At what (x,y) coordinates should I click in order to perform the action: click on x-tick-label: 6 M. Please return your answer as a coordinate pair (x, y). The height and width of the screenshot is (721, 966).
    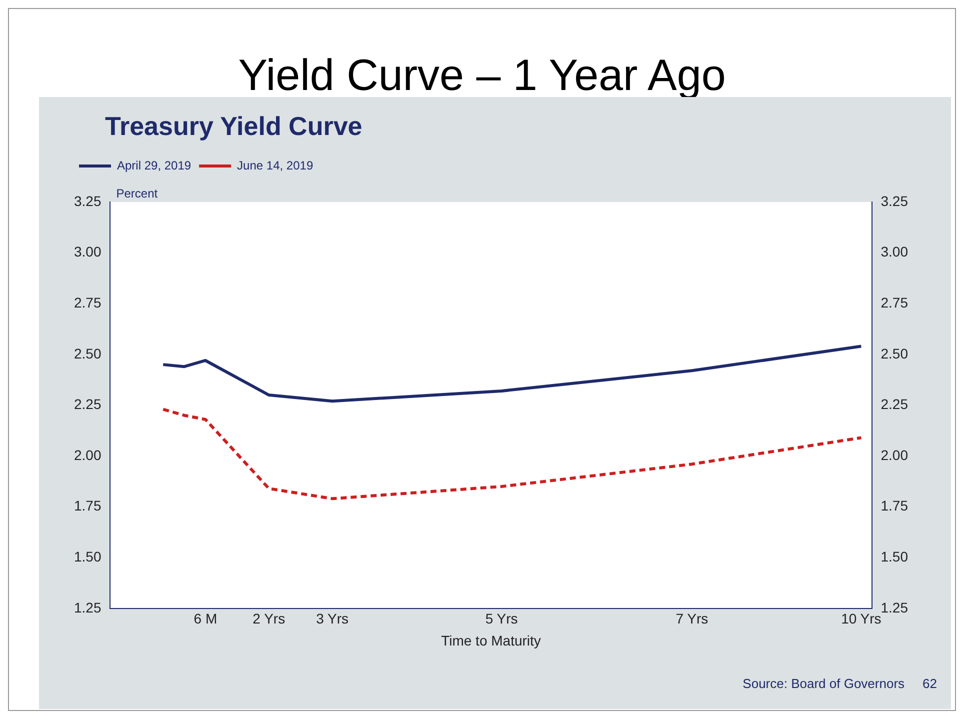
    Looking at the image, I should click on (206, 618).